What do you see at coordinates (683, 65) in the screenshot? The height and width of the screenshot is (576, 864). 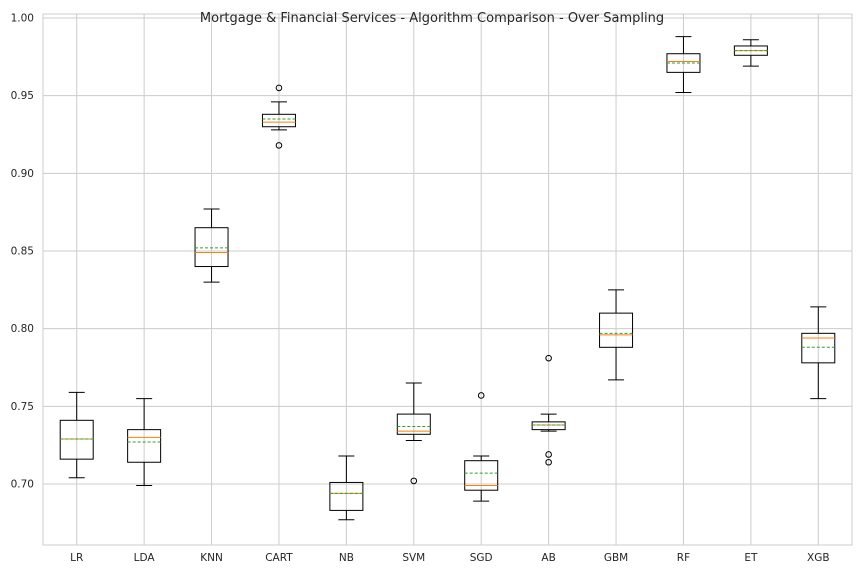 I see `box-rf` at bounding box center [683, 65].